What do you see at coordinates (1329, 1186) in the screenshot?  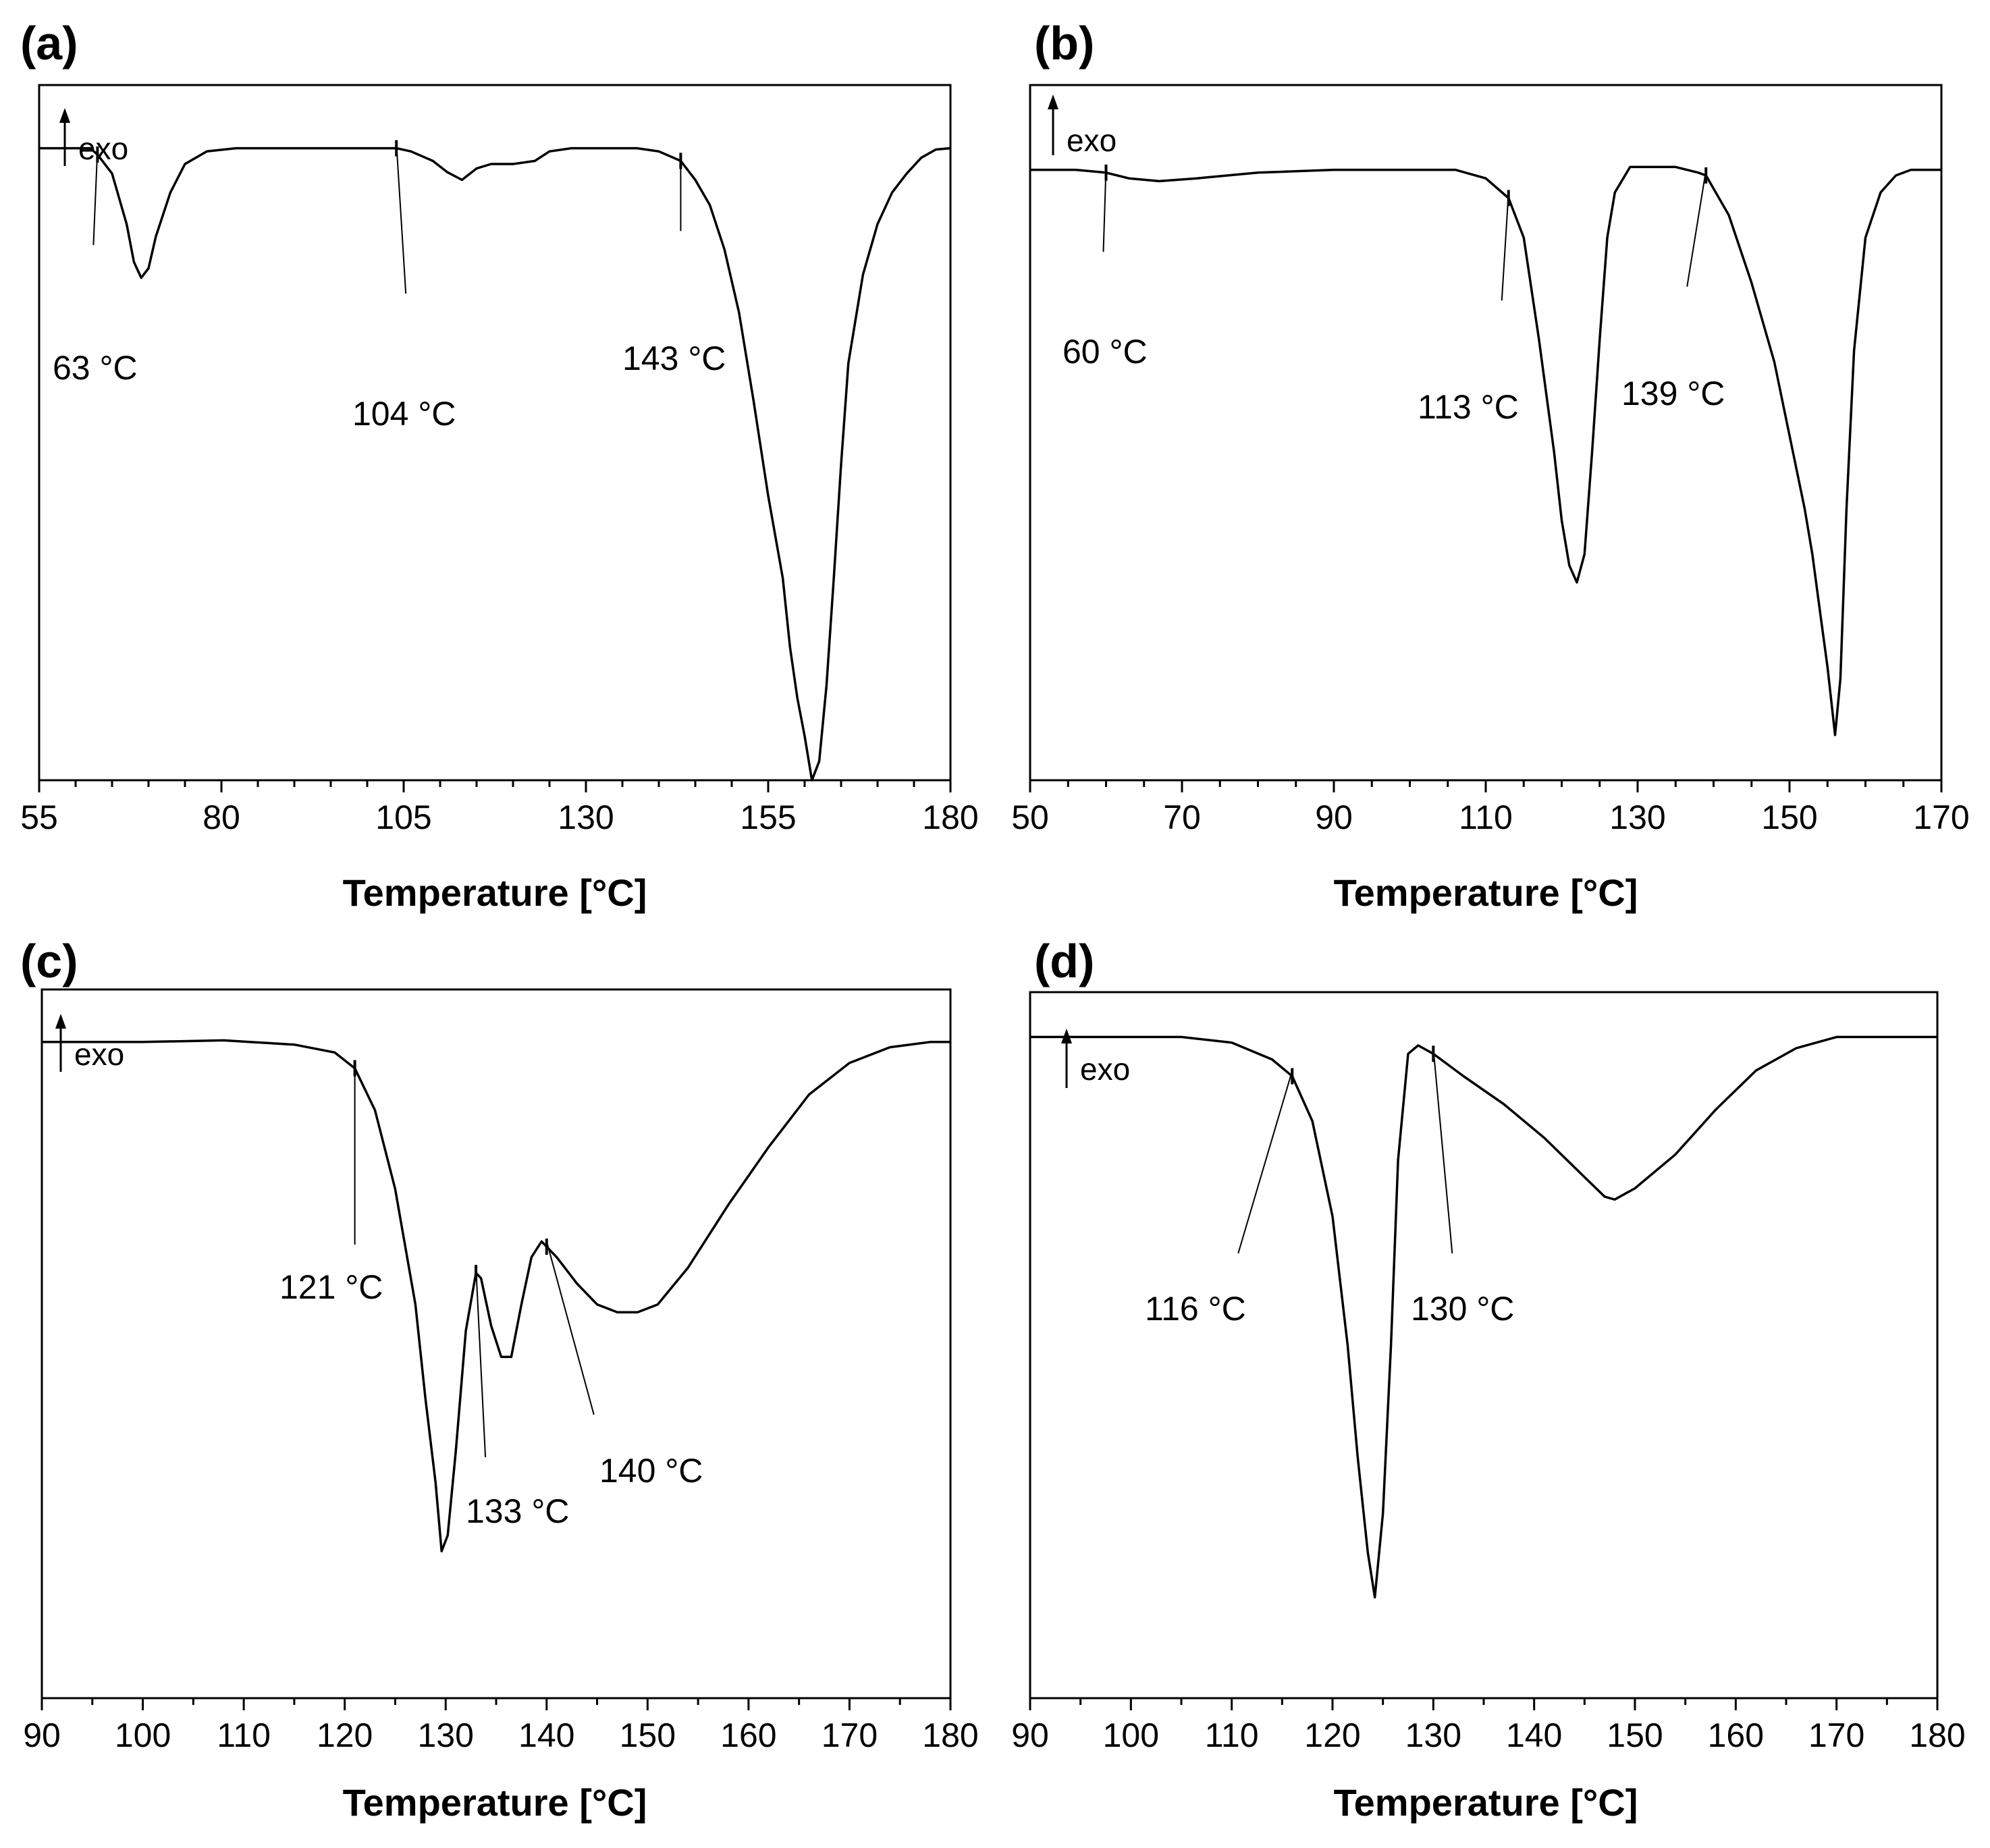 I see `panel-d-annotations: 116 °C 130 °C` at bounding box center [1329, 1186].